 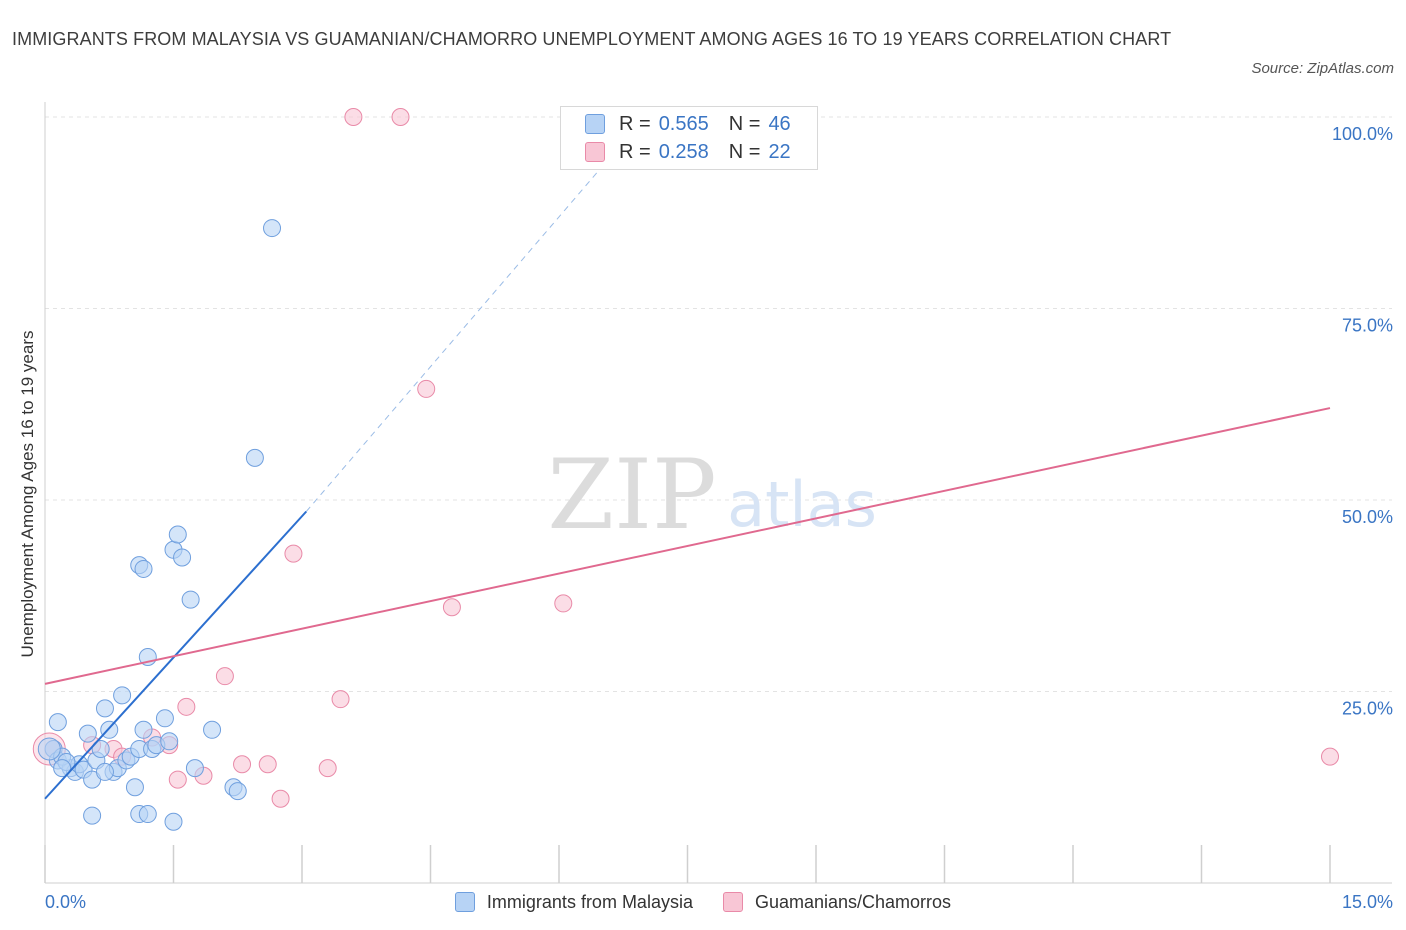 I want to click on malaysia-point-cluster, so click(x=49, y=749).